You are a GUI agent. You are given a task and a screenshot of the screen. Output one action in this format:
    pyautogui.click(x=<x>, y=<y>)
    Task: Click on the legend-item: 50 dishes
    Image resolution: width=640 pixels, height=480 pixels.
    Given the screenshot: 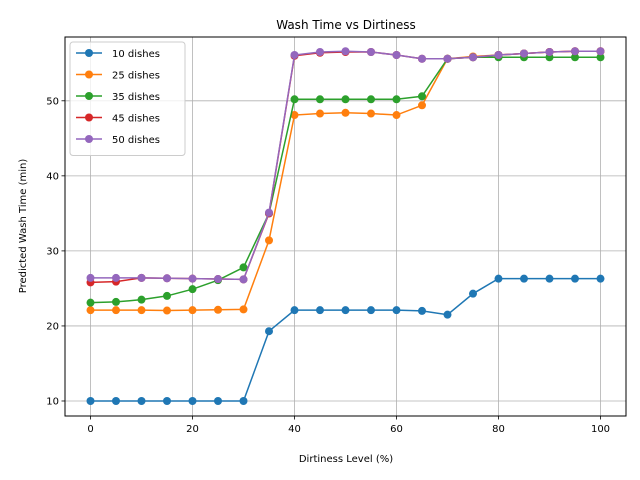 What is the action you would take?
    pyautogui.click(x=118, y=140)
    